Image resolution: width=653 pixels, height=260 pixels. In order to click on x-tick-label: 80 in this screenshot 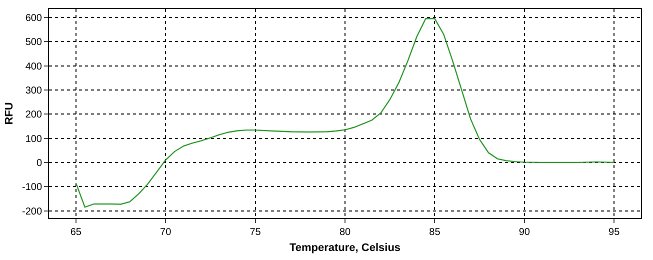, I will do `click(345, 232)`.